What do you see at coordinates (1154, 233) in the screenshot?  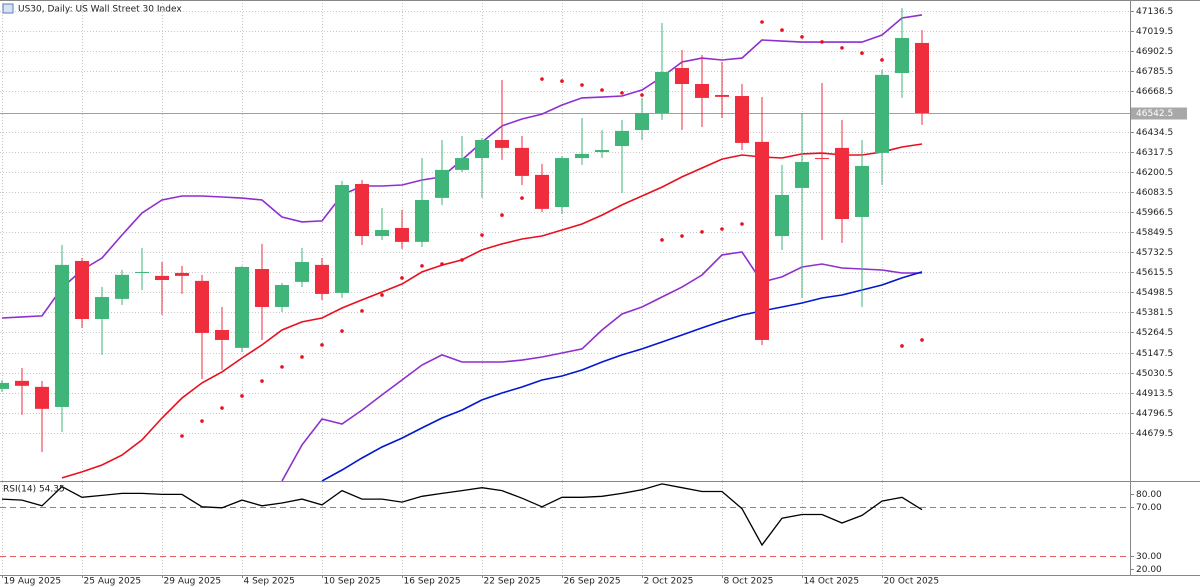 I see `y-tick-label: 45849.5` at bounding box center [1154, 233].